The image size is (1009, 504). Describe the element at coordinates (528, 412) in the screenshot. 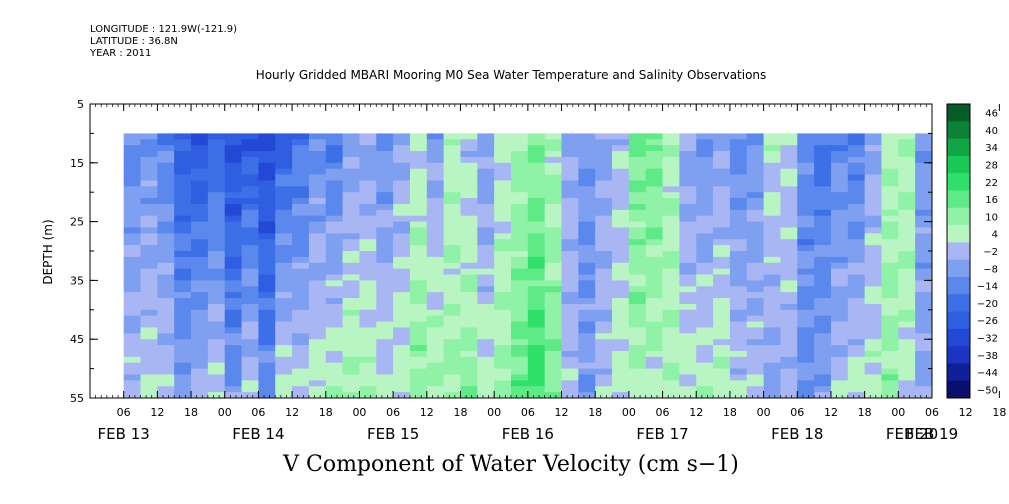

I see `x-hour-label-12: 06` at that location.